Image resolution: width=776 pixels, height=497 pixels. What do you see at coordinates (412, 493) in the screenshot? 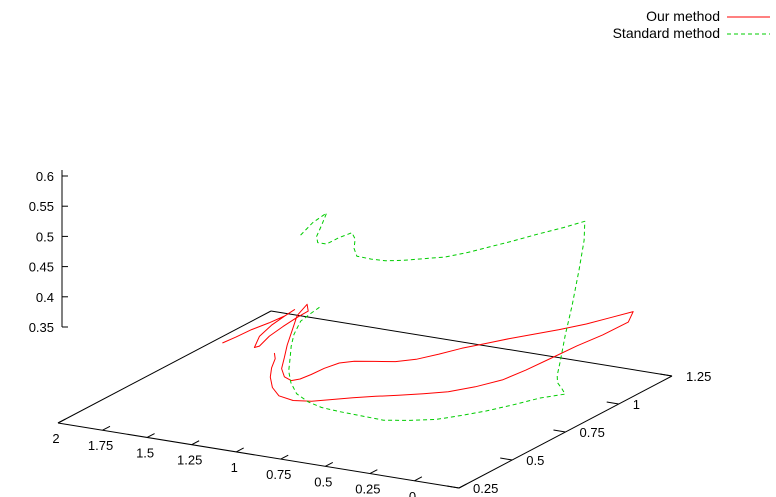
I see `x-tick-label: 0` at bounding box center [412, 493].